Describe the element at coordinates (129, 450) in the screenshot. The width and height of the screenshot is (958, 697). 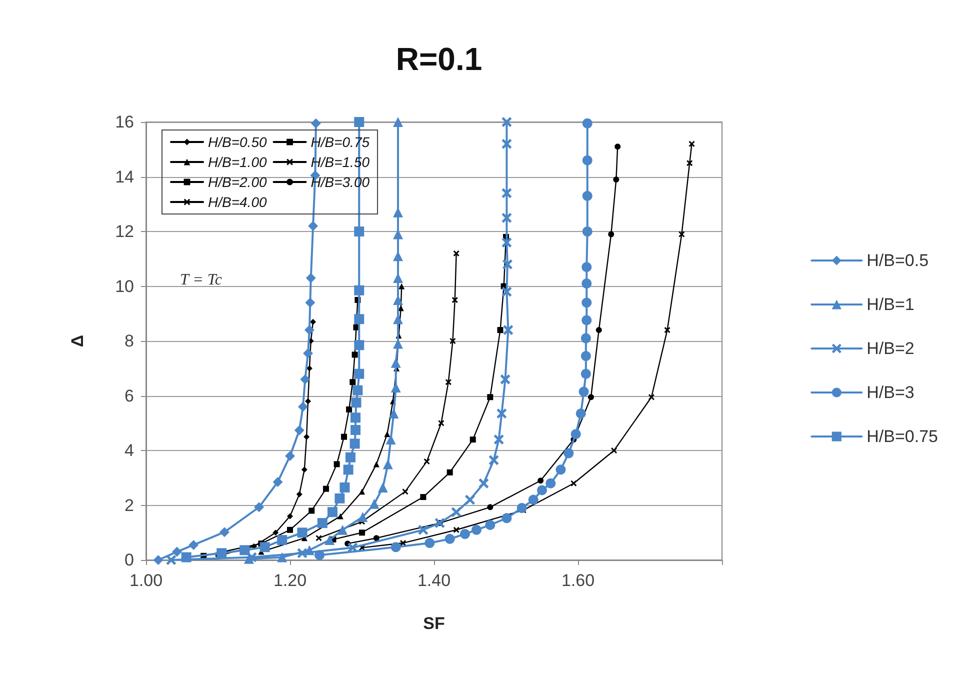
I see `y-tick-label: 4` at that location.